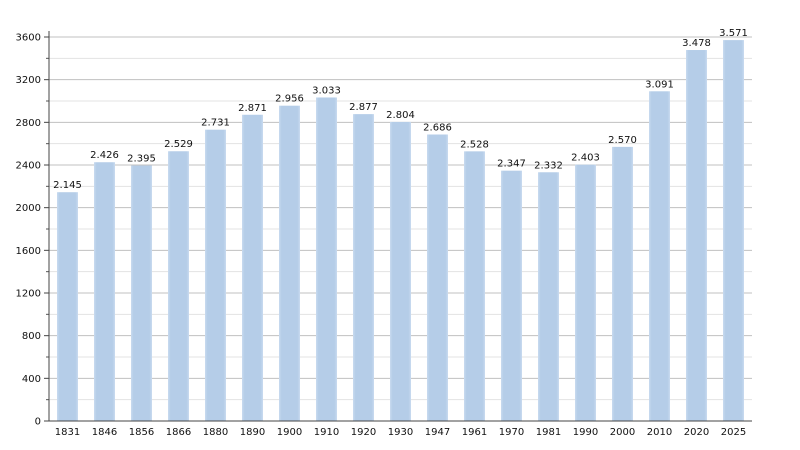 The height and width of the screenshot is (450, 800). What do you see at coordinates (289, 432) in the screenshot?
I see `x-tick-label-1900: 1900` at bounding box center [289, 432].